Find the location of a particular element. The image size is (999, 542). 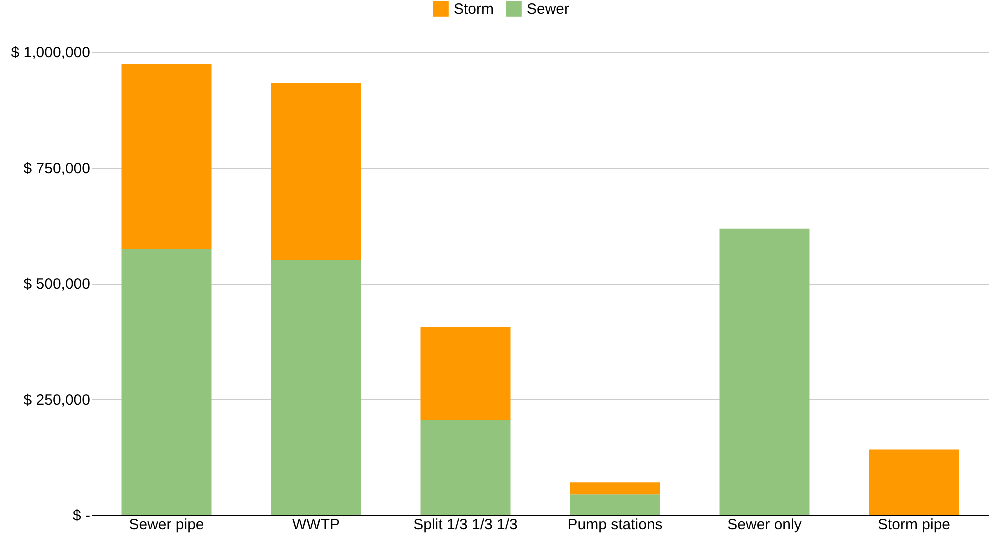

x-tick-label: Sewer only is located at coordinates (765, 525).